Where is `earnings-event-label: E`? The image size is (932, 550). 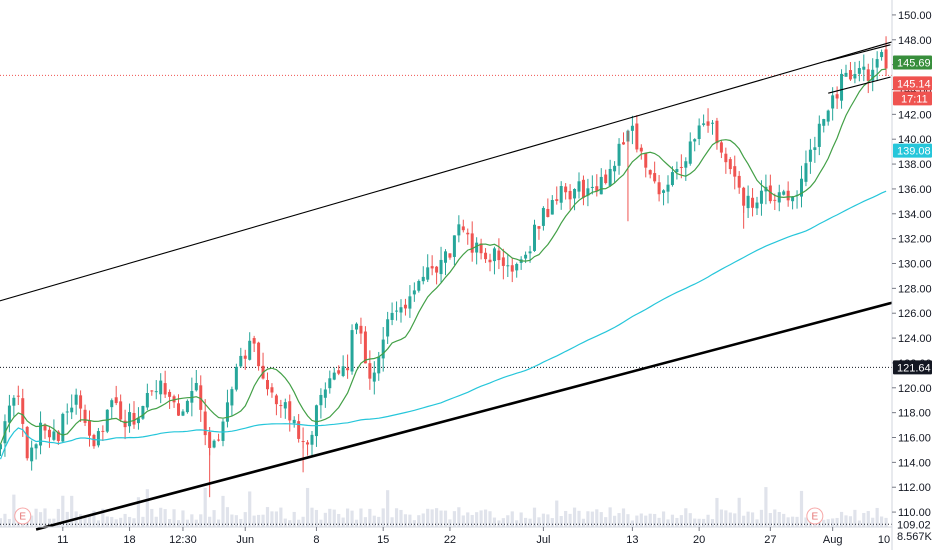 earnings-event-label: E is located at coordinates (815, 517).